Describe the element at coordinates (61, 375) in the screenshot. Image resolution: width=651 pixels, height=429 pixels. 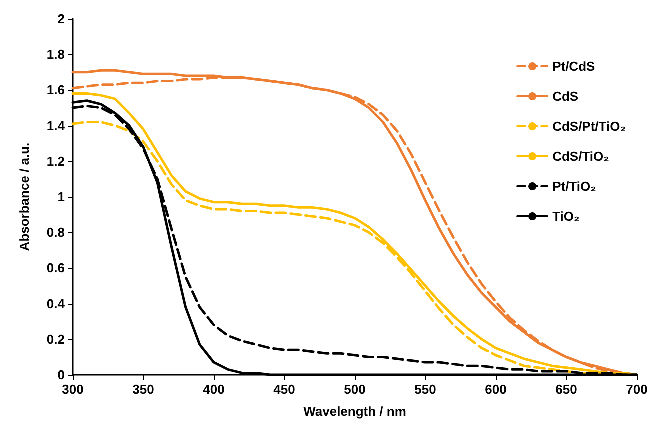
I see `y-tick-label: 0` at that location.